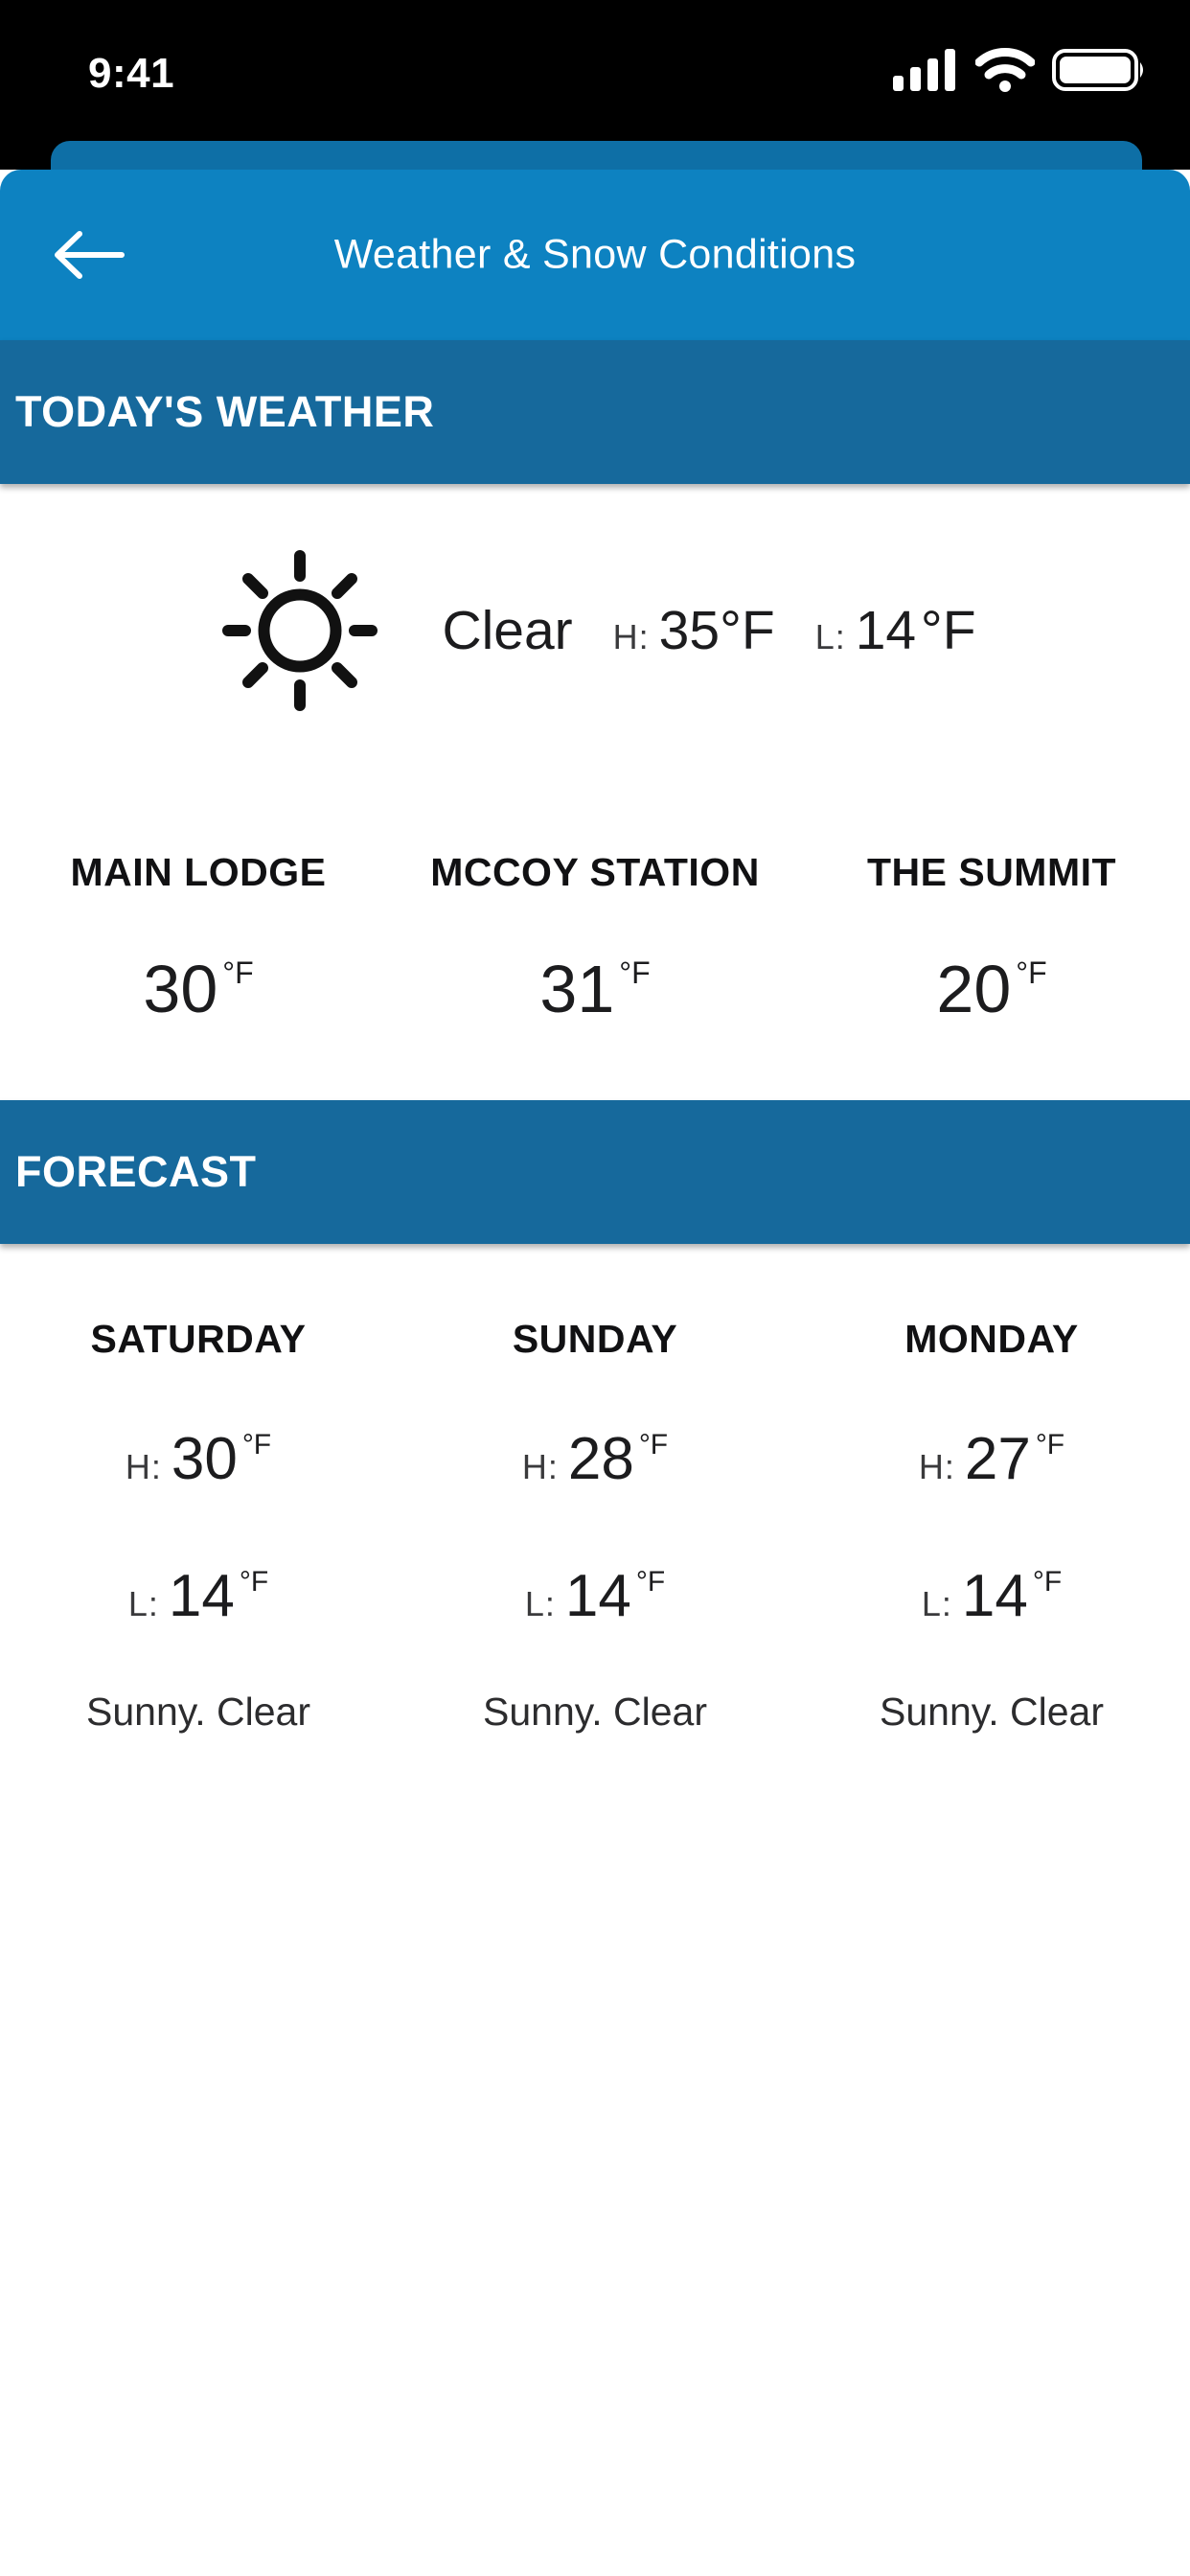  I want to click on forecast-summary-monday: Sunny. Clear, so click(992, 1712).